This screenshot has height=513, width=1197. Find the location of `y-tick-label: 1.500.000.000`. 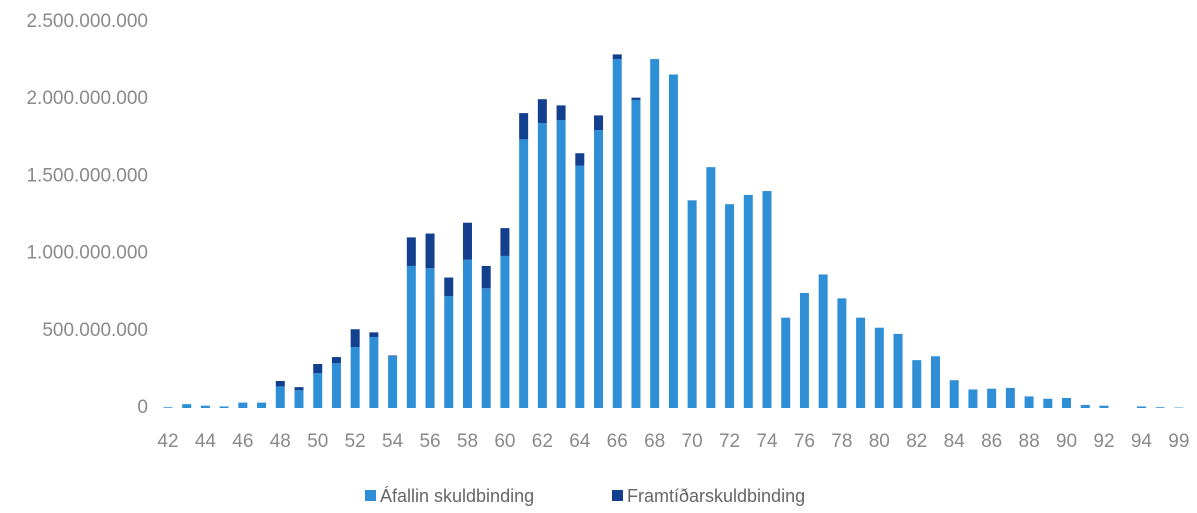

y-tick-label: 1.500.000.000 is located at coordinates (87, 175).